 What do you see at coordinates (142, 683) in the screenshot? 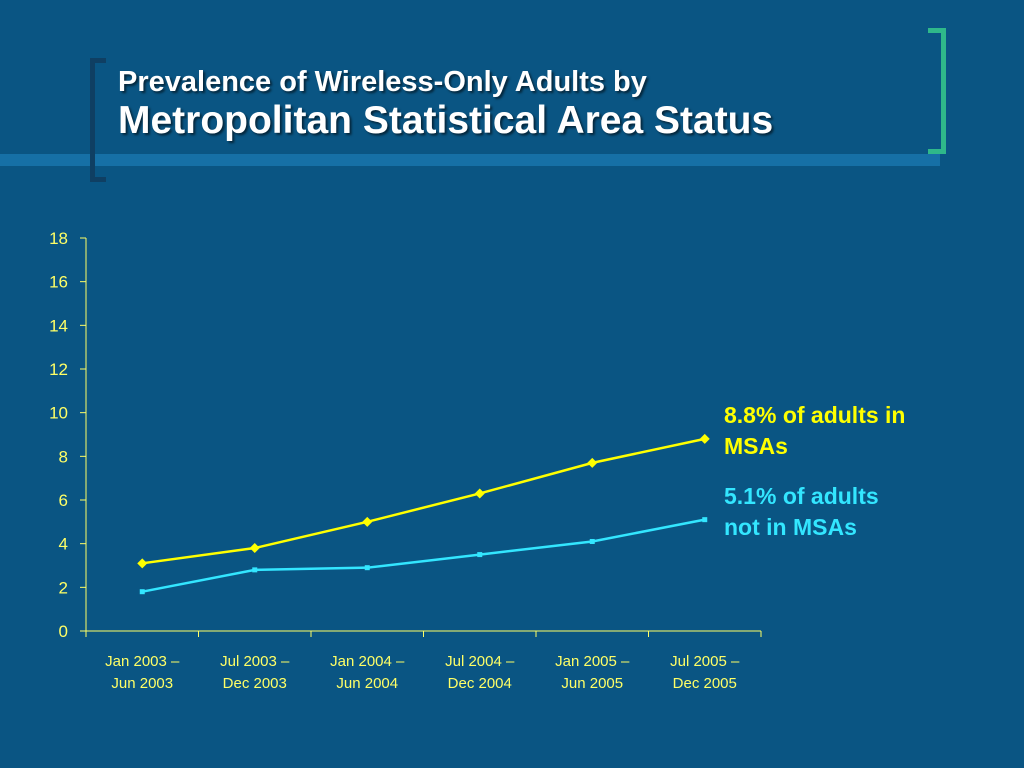
I see `x-category-label: Jun 2003` at bounding box center [142, 683].